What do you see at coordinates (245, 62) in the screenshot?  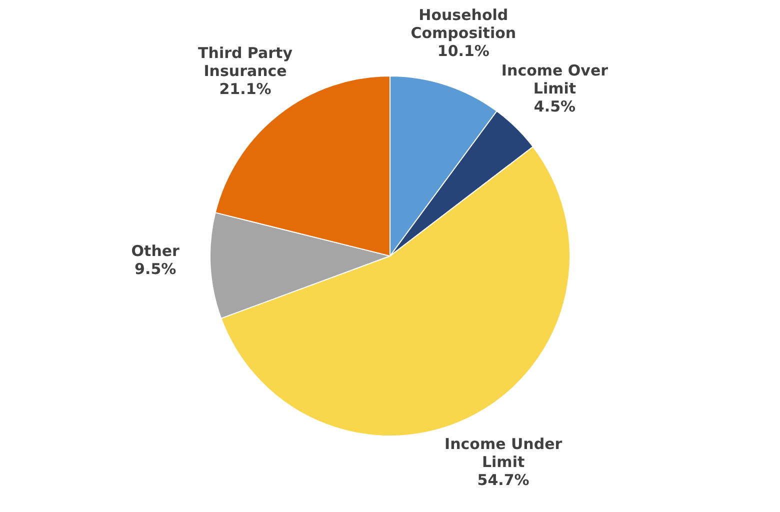 I see `slice-label: Third Party Insurance` at bounding box center [245, 62].